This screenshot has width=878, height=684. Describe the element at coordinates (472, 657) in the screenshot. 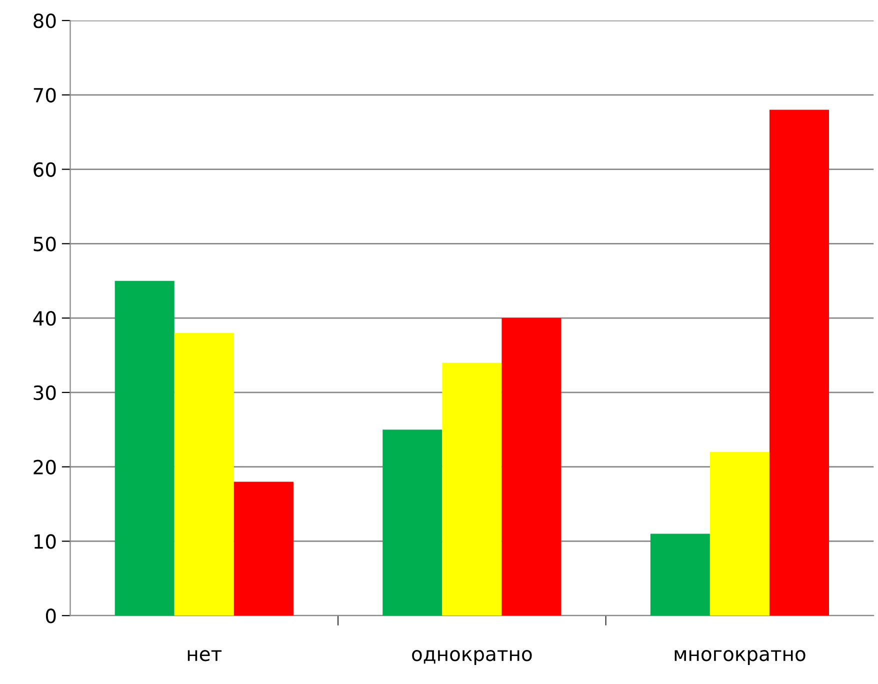

I see `x-tick-label: однократно` at that location.